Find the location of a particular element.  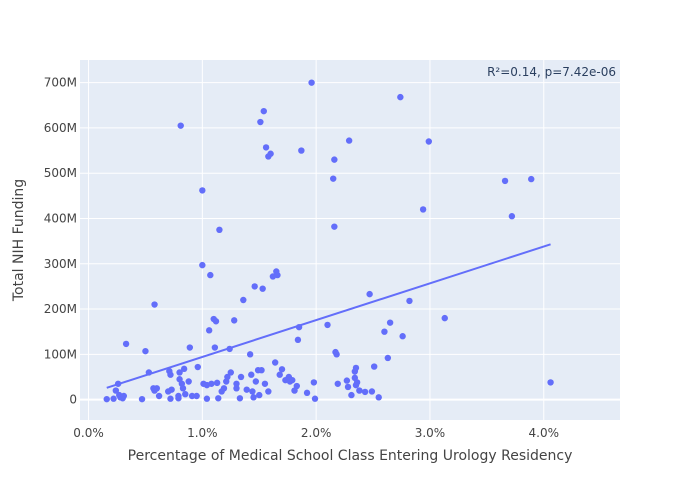

y-tick-label: 500M is located at coordinates (60, 173).